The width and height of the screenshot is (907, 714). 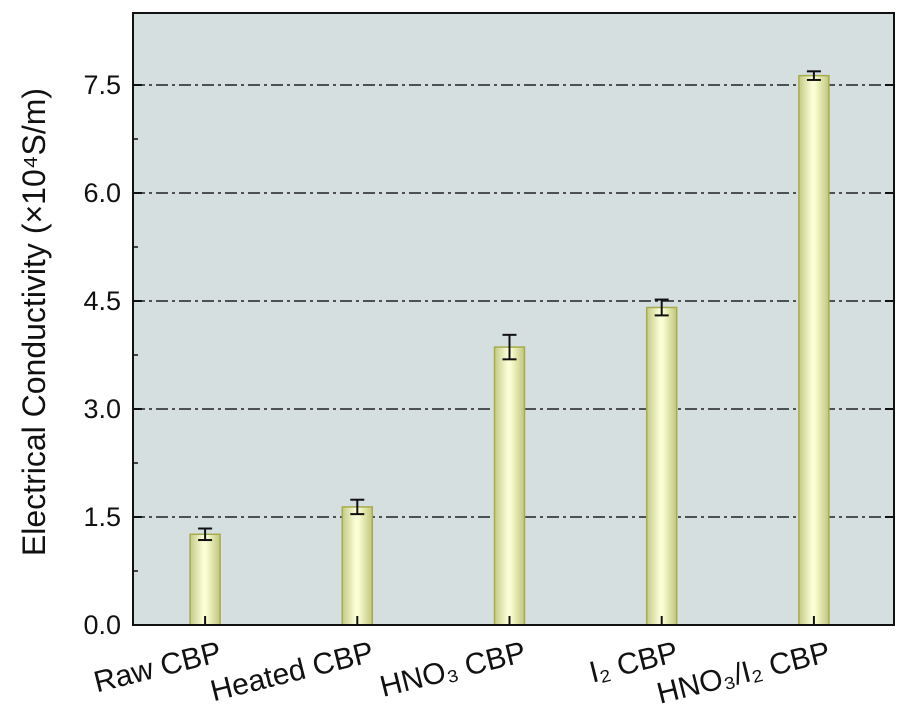 I want to click on y-tick-label: 7.5, so click(x=102, y=85).